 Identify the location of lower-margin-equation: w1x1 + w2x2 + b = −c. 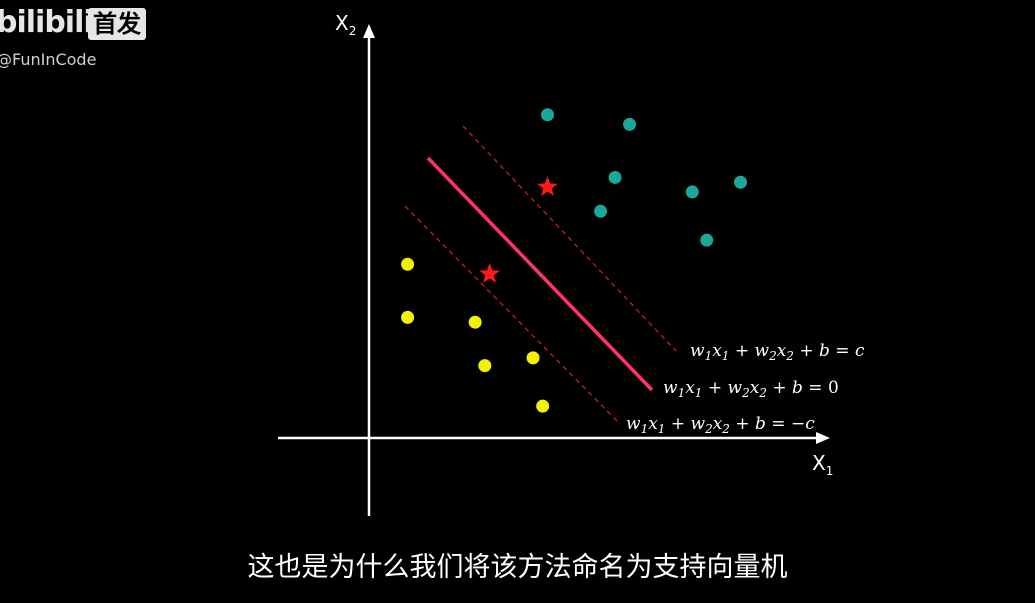
(720, 425).